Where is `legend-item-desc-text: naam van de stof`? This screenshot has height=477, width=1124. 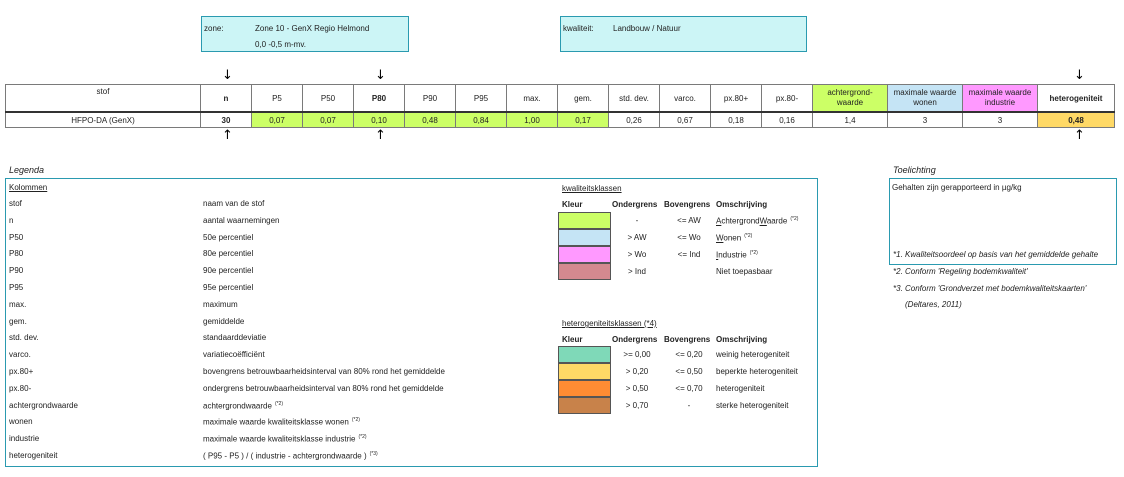
legend-item-desc-text: naam van de stof is located at coordinates (234, 203).